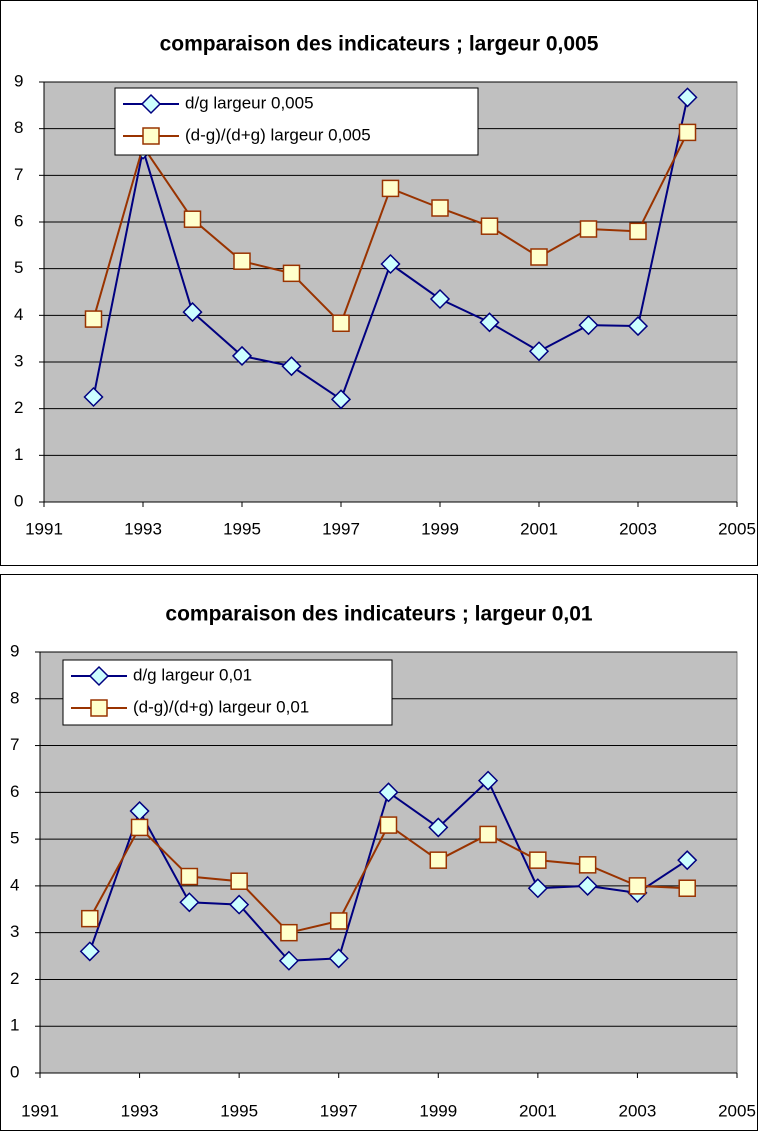 The height and width of the screenshot is (1131, 758). What do you see at coordinates (192, 674) in the screenshot?
I see `legend-label: d/g largeur 0,01` at bounding box center [192, 674].